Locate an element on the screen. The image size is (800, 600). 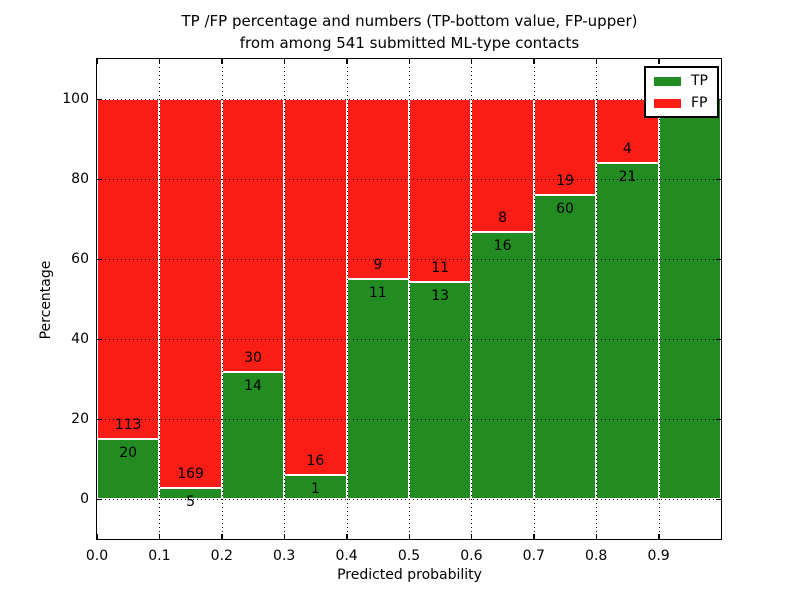
x-axis-label: Predicted probability is located at coordinates (409, 575).